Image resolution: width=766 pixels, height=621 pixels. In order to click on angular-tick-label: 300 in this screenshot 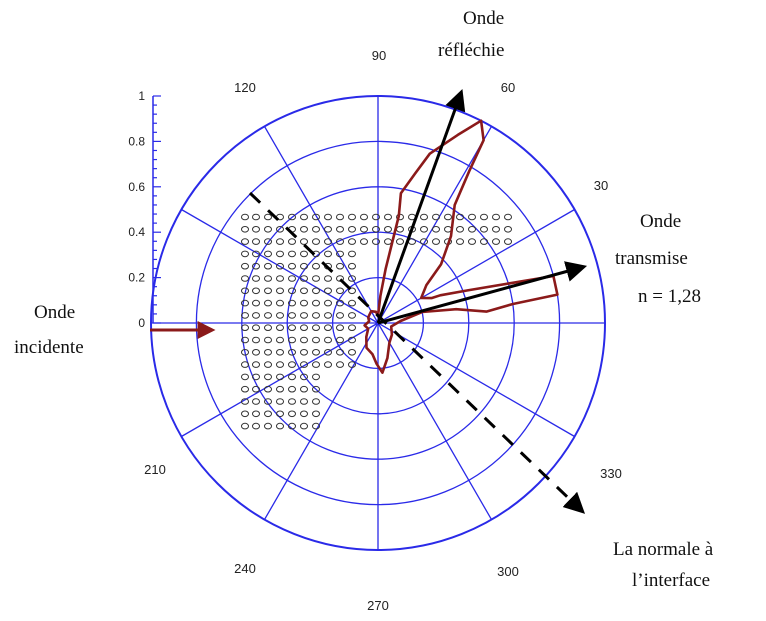, I will do `click(508, 571)`.